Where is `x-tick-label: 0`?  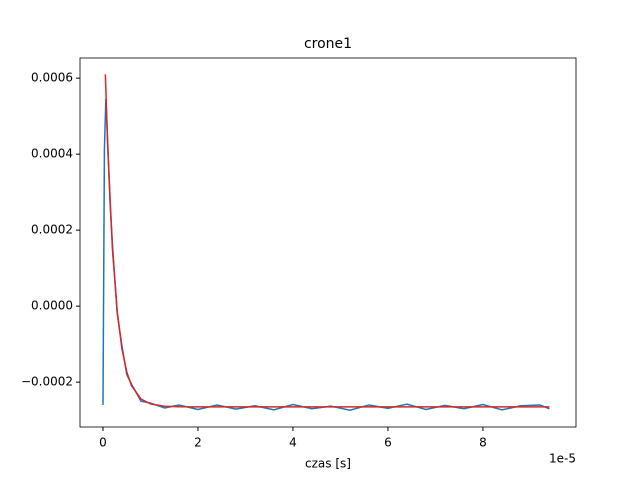 x-tick-label: 0 is located at coordinates (103, 443).